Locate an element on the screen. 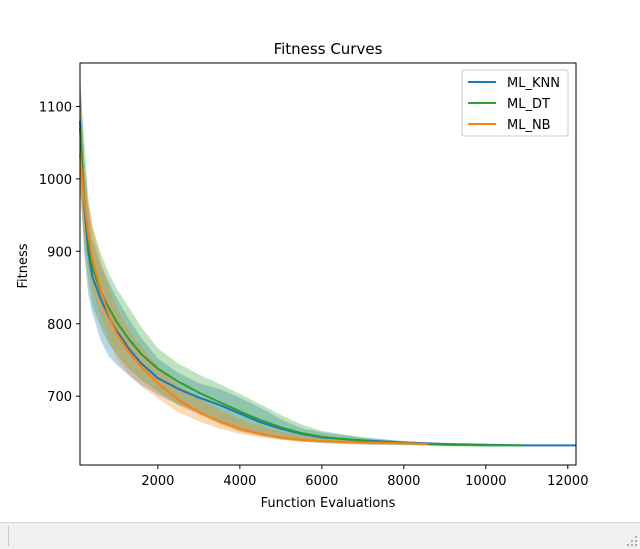 The width and height of the screenshot is (640, 549). x-tick-label: 4000 is located at coordinates (239, 481).